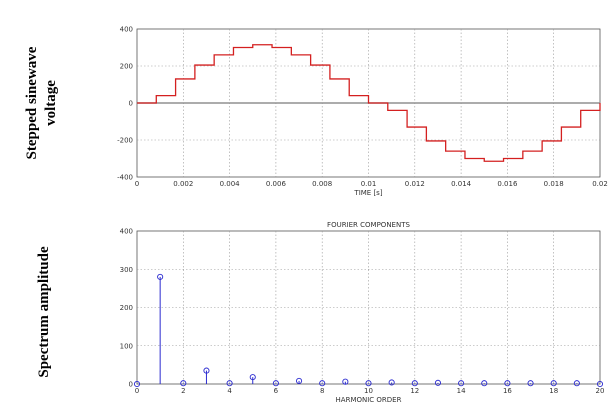  Describe the element at coordinates (125, 141) in the screenshot. I see `voltage-y-tick-label: -200` at that location.